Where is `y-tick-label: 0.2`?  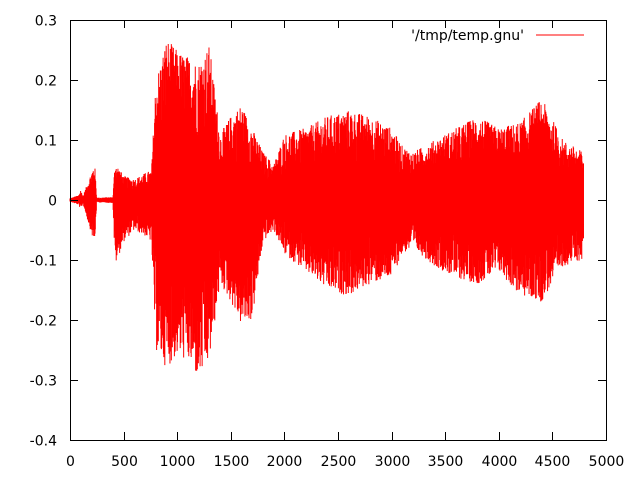
y-tick-label: 0.2 is located at coordinates (46, 82).